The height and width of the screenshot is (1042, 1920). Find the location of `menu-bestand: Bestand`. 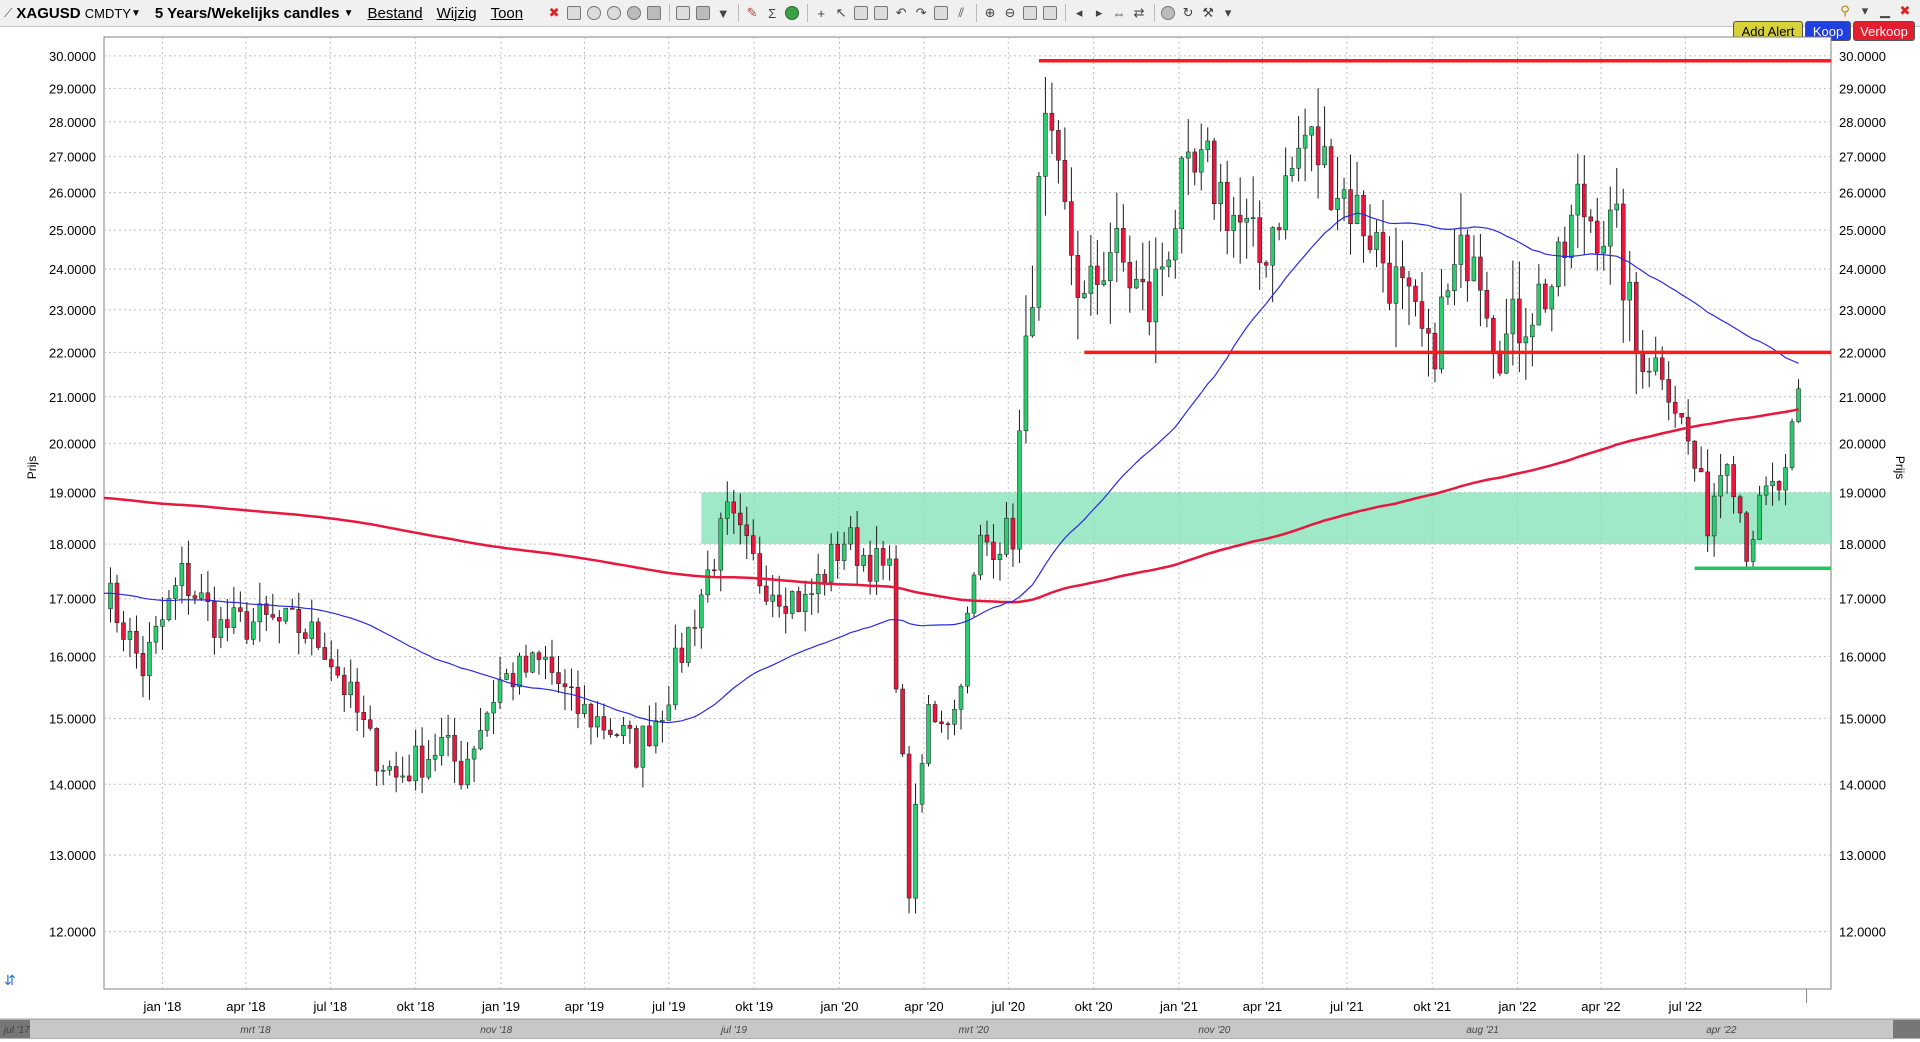

menu-bestand: Bestand is located at coordinates (395, 13).